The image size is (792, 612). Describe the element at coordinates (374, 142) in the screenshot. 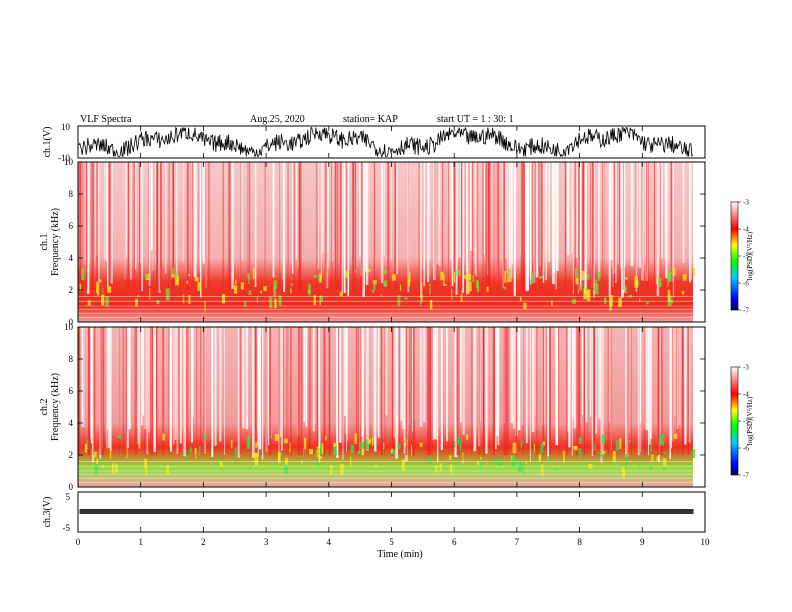

I see `ch1-waveform-panel: 10 -10 ch.1(V)` at that location.